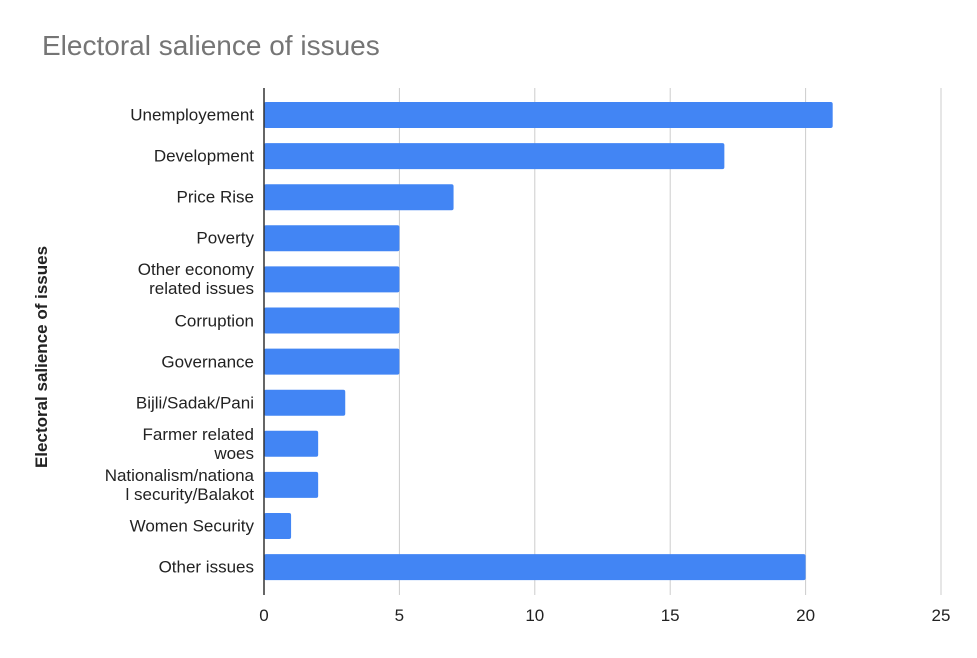 The height and width of the screenshot is (658, 977). I want to click on category-label: Other issues, so click(206, 567).